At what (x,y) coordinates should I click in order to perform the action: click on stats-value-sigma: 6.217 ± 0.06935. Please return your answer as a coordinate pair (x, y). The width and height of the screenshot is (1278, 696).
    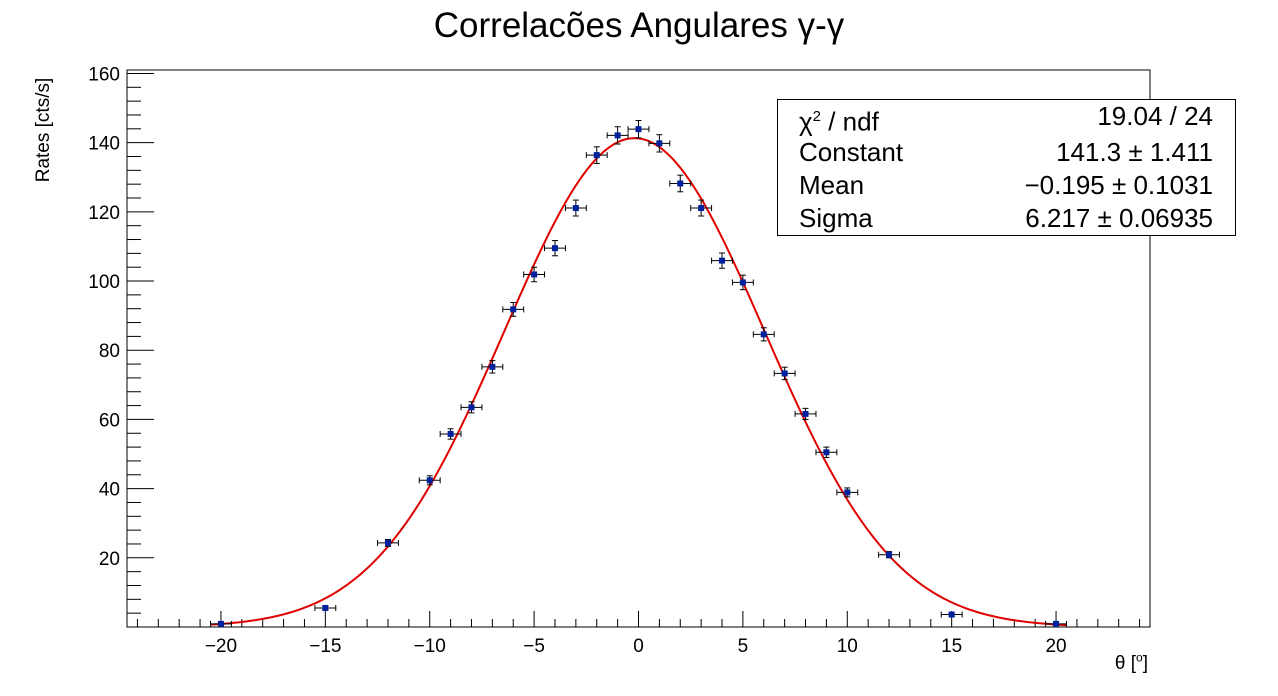
    Looking at the image, I should click on (1119, 218).